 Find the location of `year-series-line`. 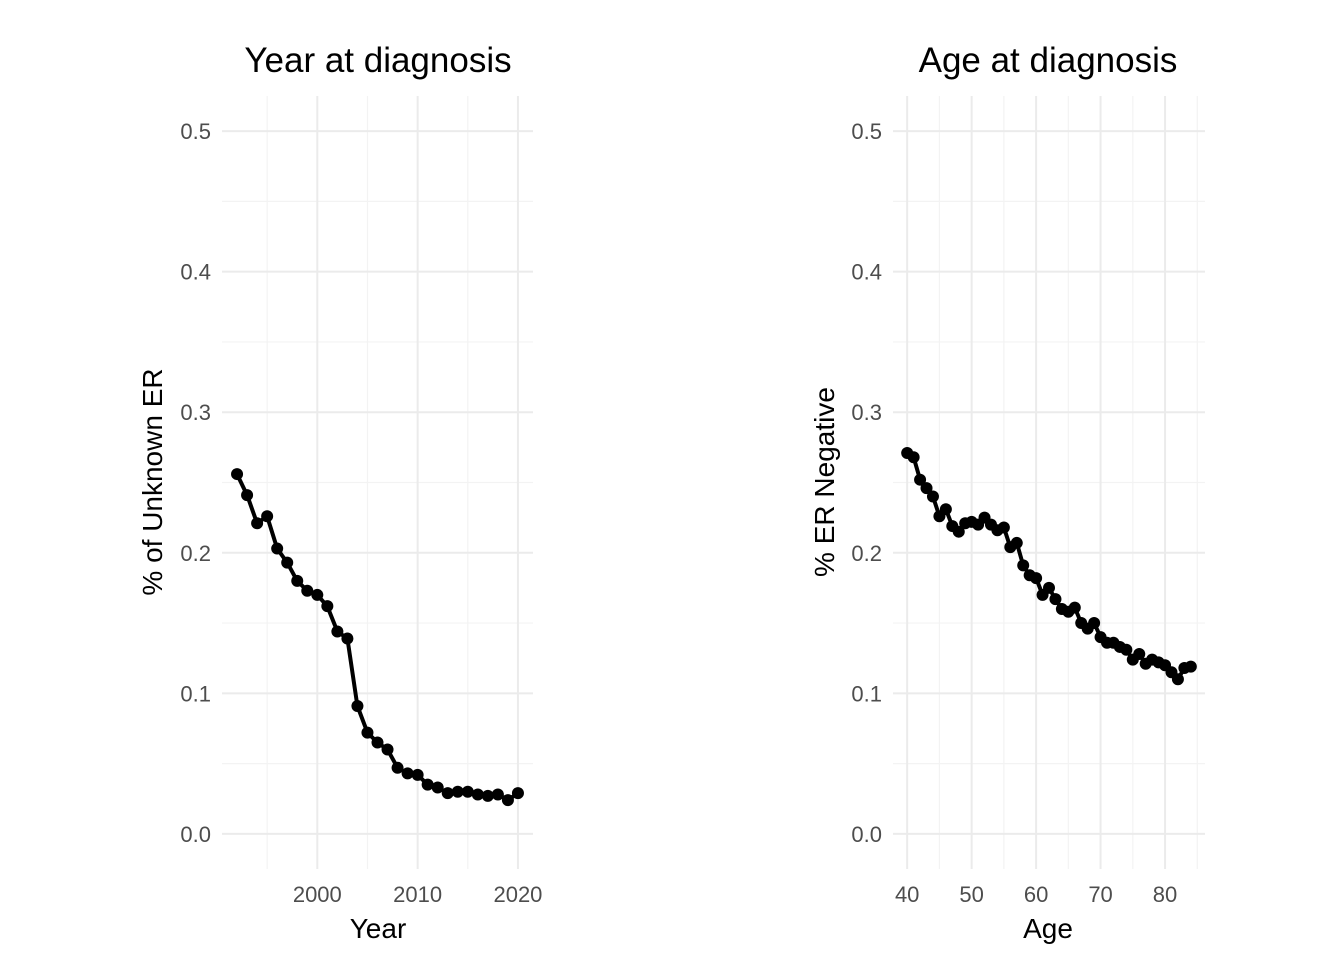

year-series-line is located at coordinates (377, 638).